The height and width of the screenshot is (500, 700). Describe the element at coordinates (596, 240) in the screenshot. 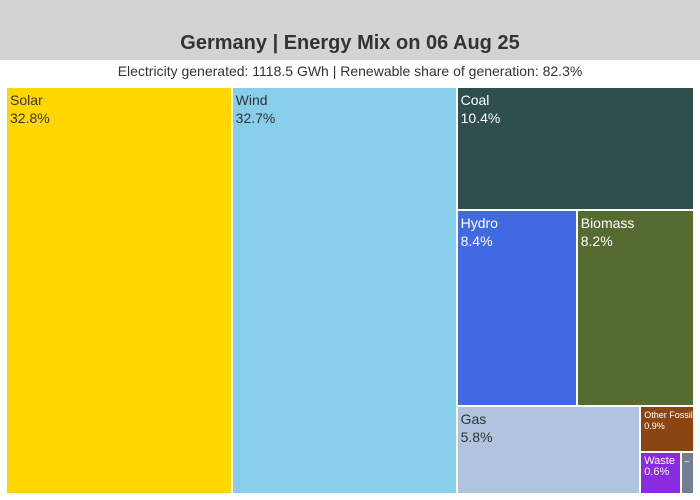

I see `tile-percent: 8.2%` at that location.